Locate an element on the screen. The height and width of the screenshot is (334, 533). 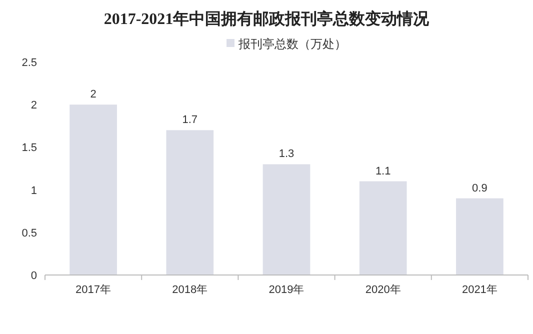
data-label: 1.3 is located at coordinates (286, 154).